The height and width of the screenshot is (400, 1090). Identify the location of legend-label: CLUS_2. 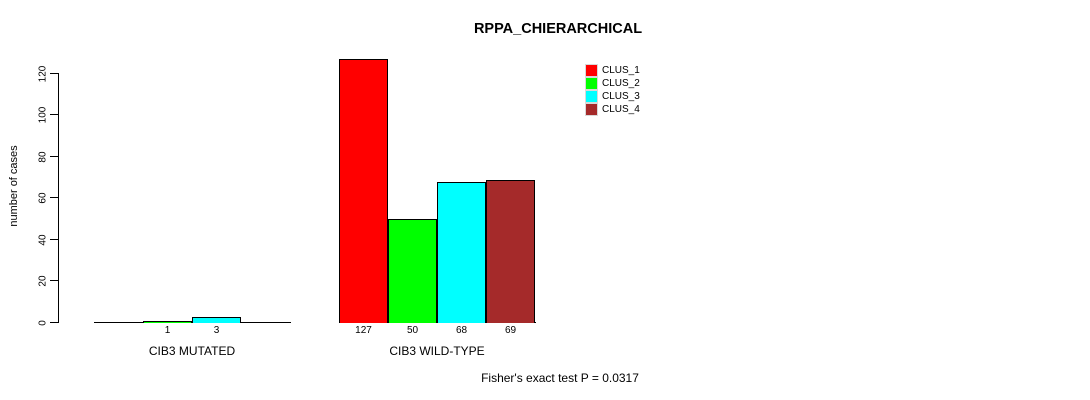
(621, 83).